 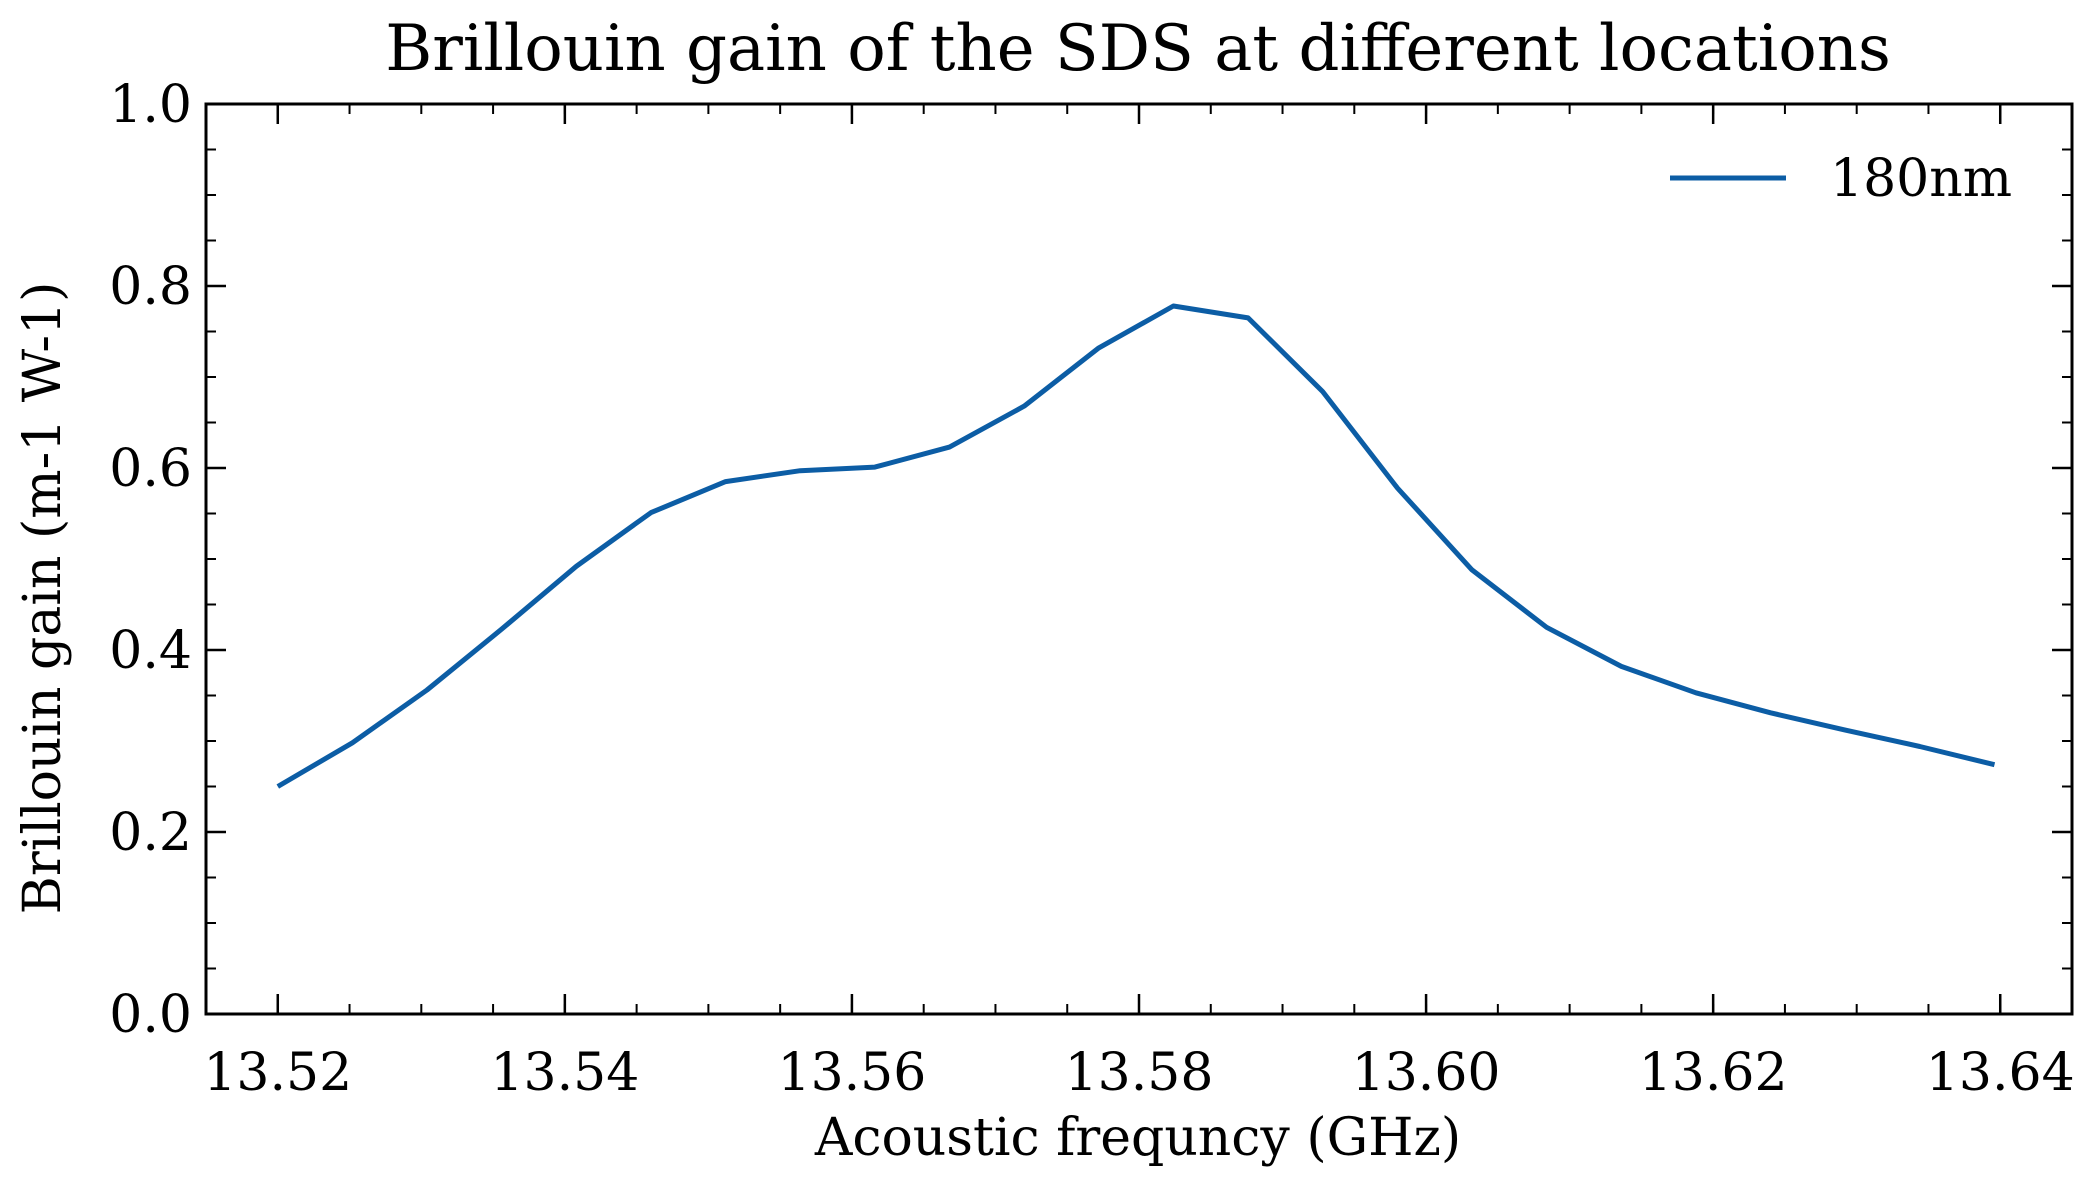 I want to click on x-tick-label: 13.64, so click(x=2000, y=1073).